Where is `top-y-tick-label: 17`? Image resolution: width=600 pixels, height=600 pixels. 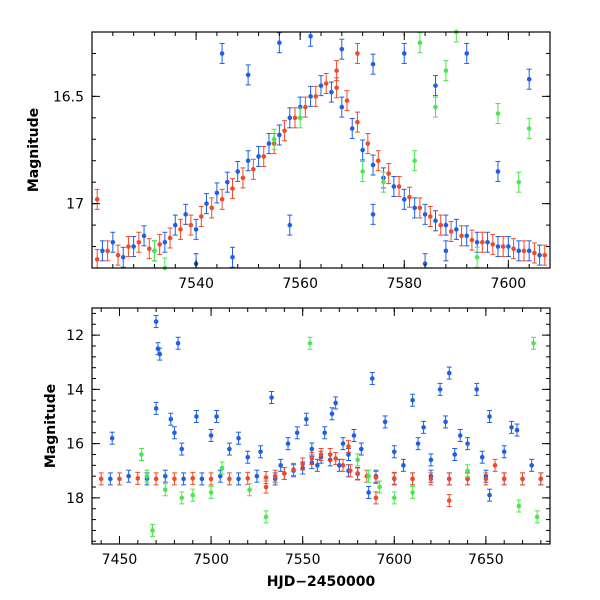
top-y-tick-label: 17 is located at coordinates (75, 205).